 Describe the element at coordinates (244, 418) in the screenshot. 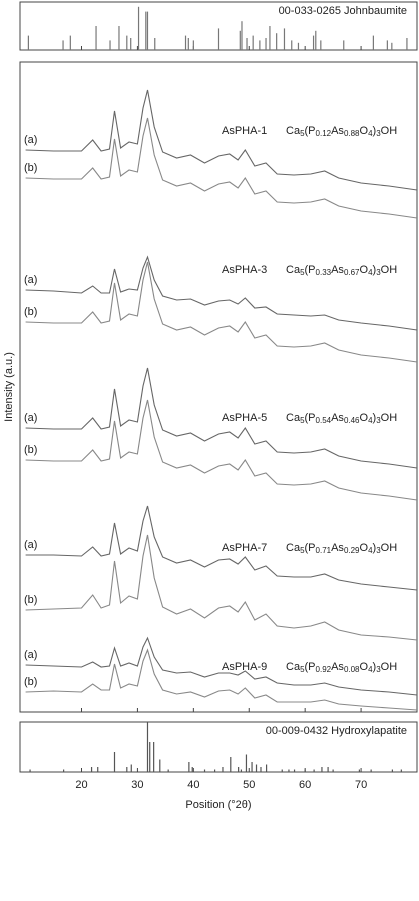

I see `sample-label: AsPHA-5` at that location.